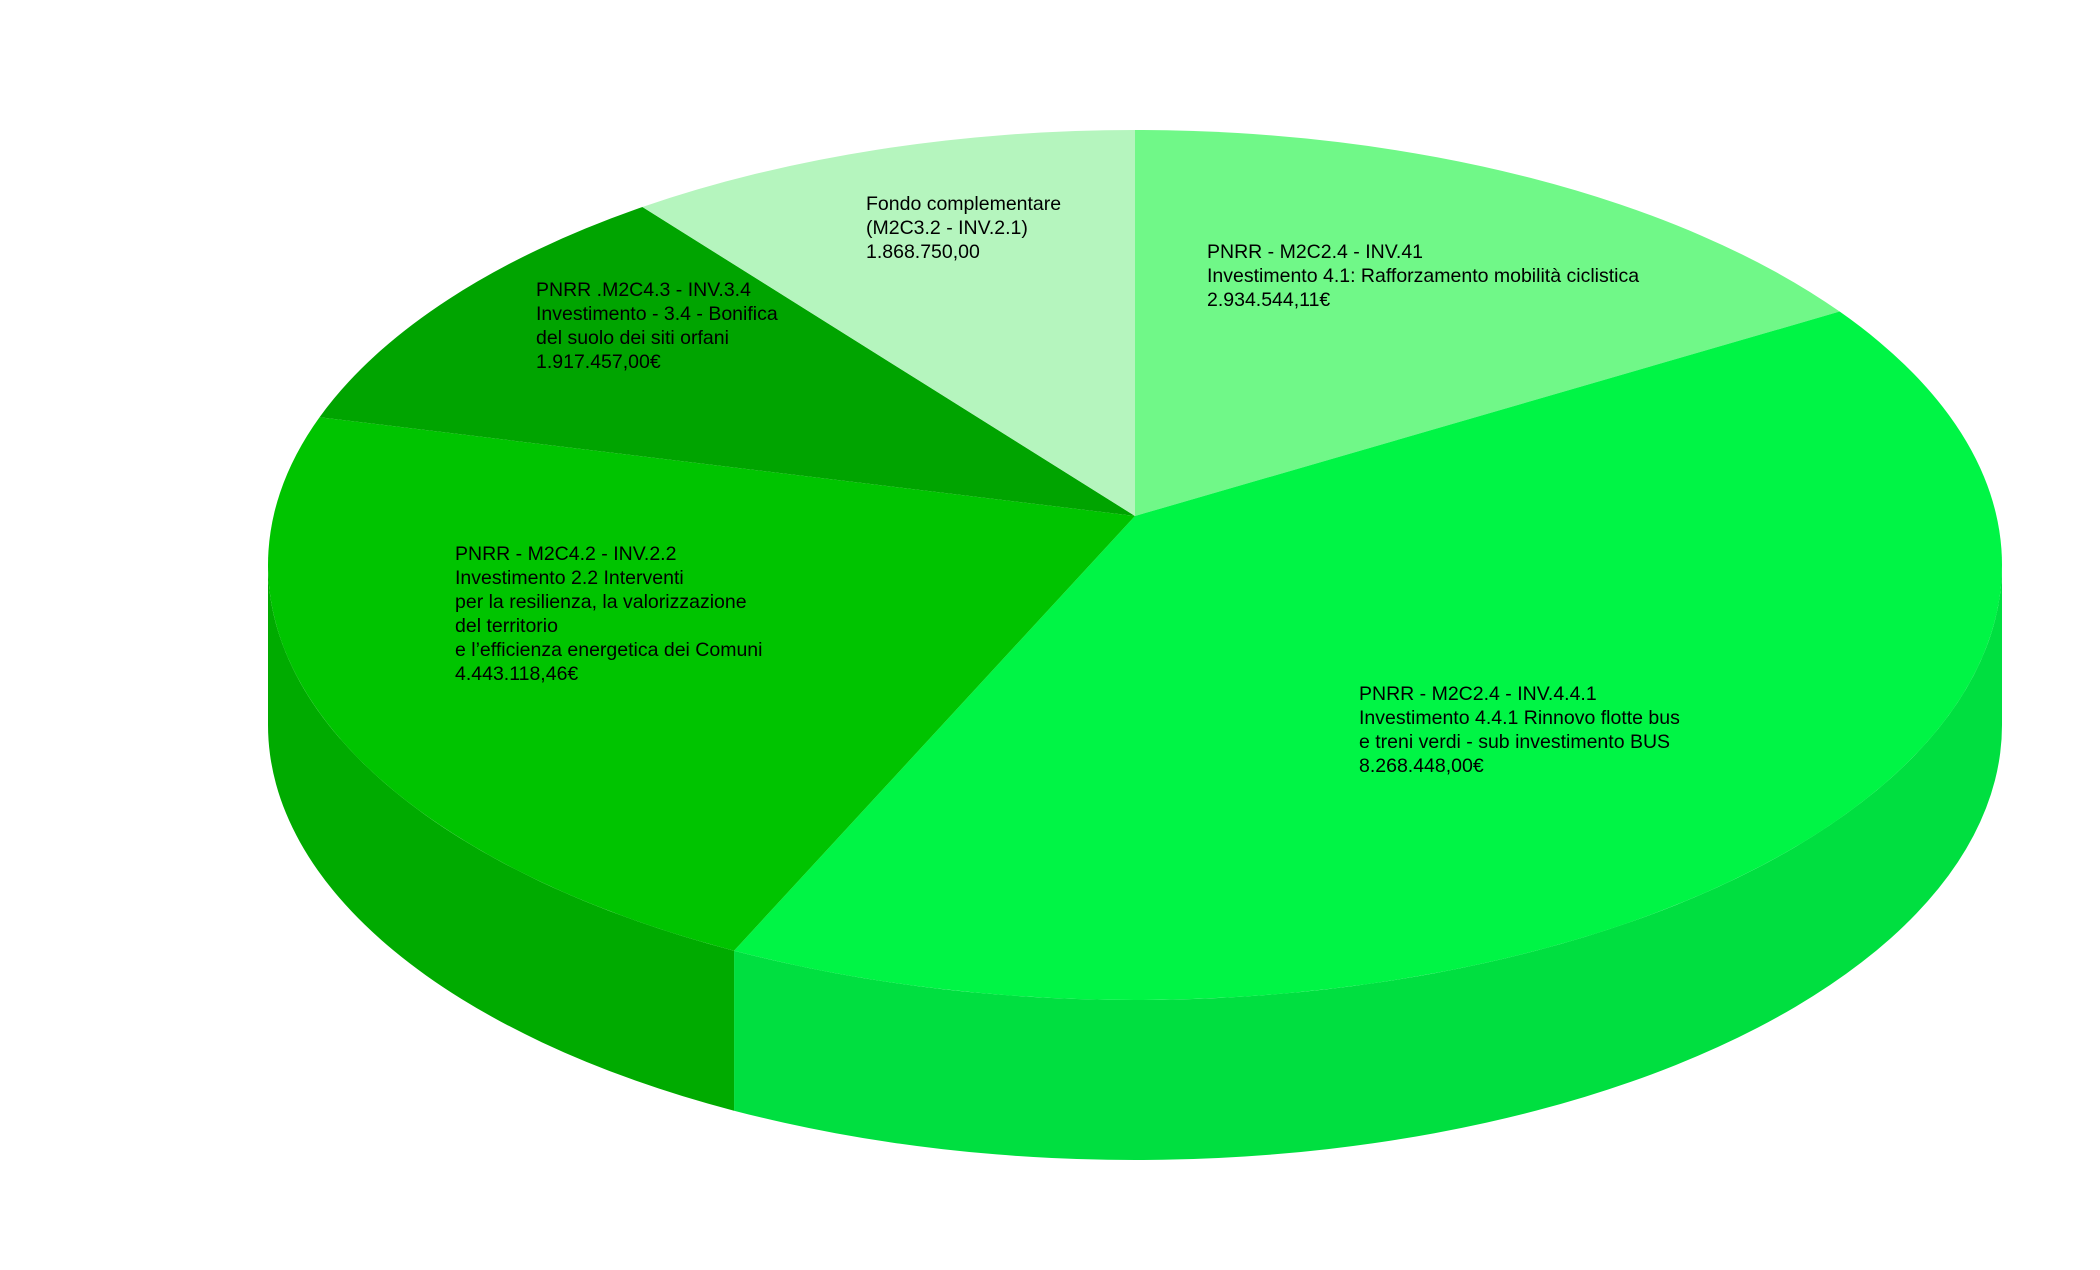  I want to click on label-line: Investimento 4.4.1 Rinnovo flotte bus, so click(1519, 718).